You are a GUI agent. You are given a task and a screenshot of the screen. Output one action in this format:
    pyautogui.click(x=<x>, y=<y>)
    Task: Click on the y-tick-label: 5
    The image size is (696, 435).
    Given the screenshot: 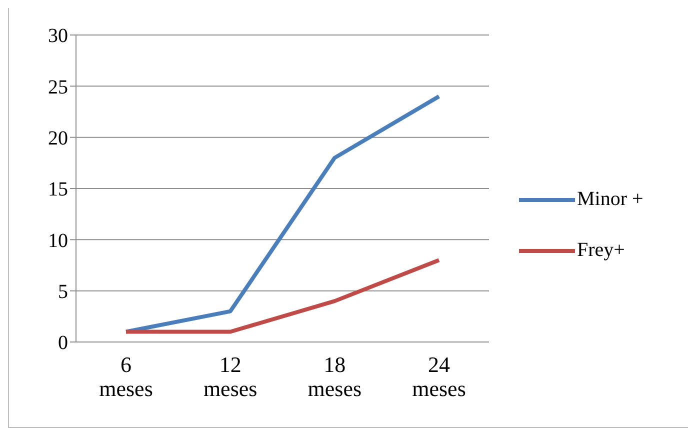 What is the action you would take?
    pyautogui.click(x=63, y=291)
    